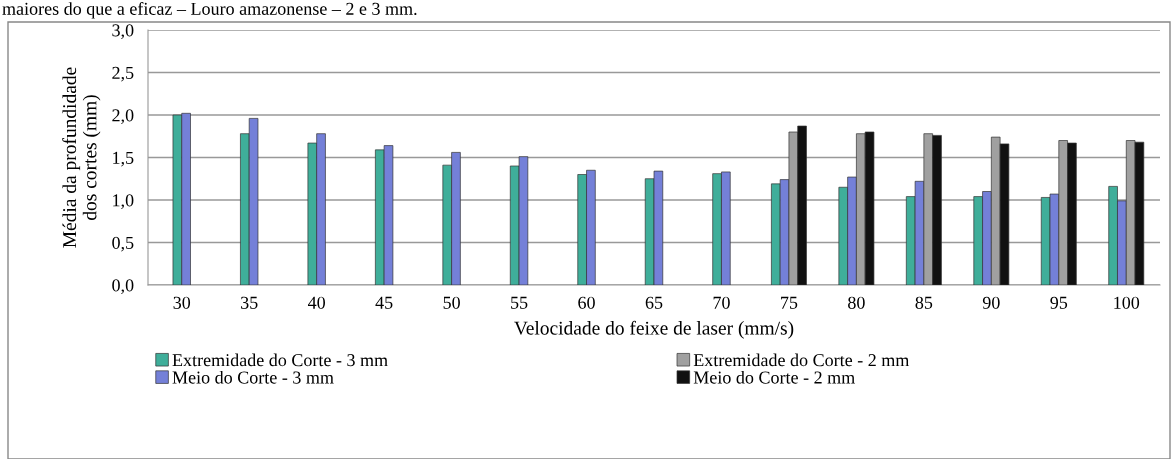  What do you see at coordinates (721, 302) in the screenshot?
I see `x-tick-label: 70` at bounding box center [721, 302].